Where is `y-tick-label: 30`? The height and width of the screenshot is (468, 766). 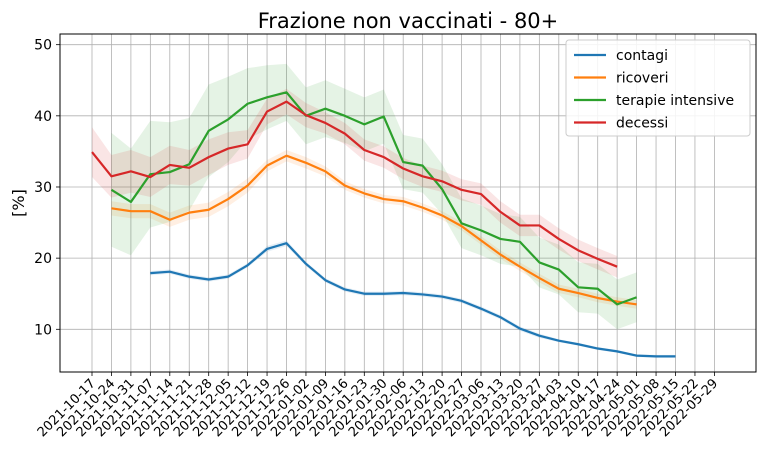
y-tick-label: 30 is located at coordinates (43, 188).